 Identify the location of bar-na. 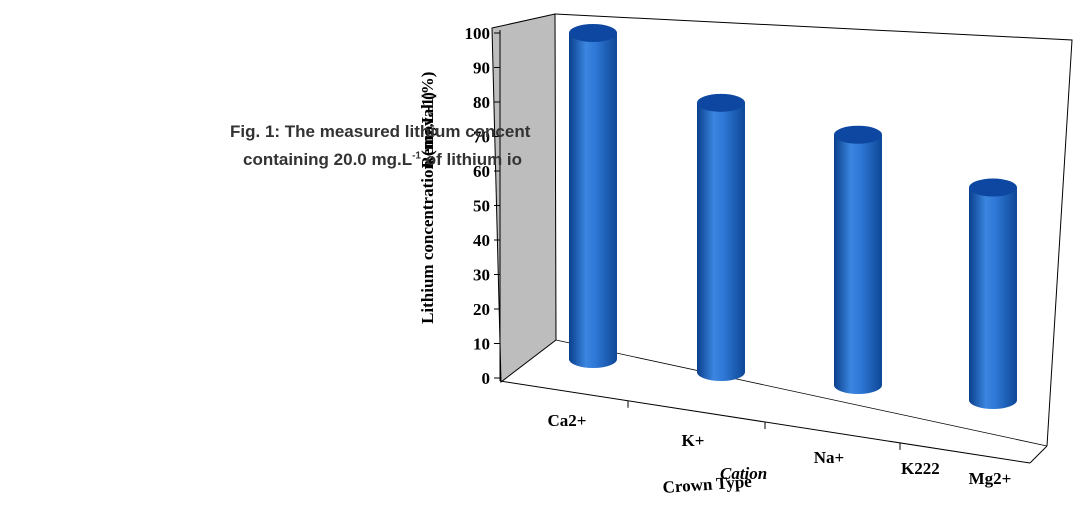
(858, 259).